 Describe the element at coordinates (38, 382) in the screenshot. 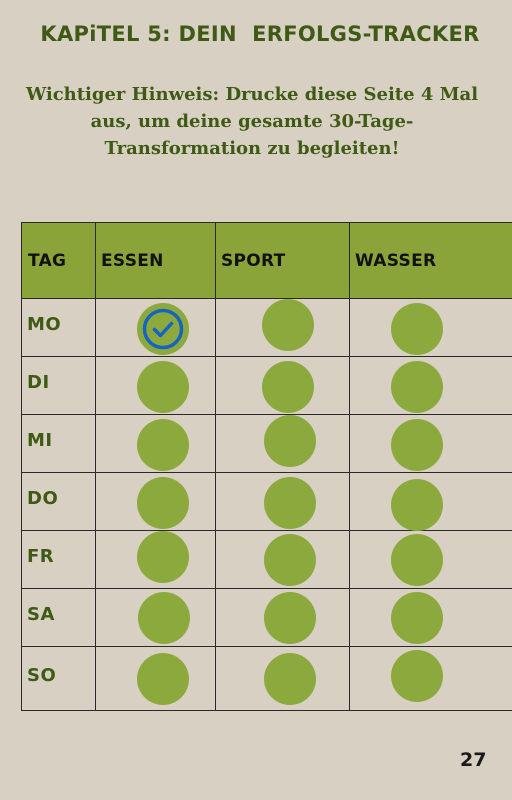

I see `day-label-di: DI` at that location.